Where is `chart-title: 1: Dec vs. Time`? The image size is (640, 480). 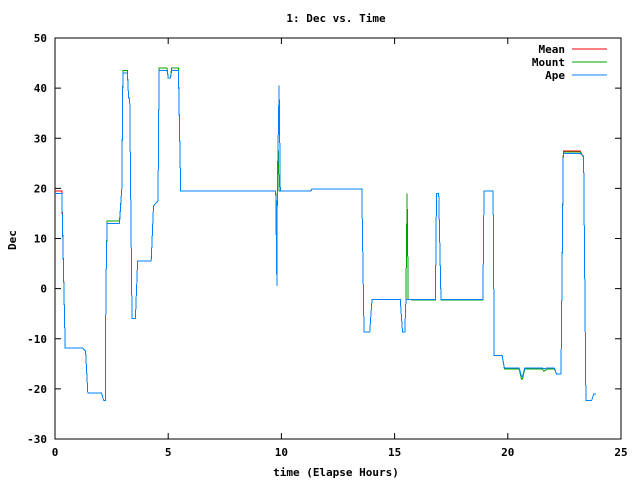
chart-title: 1: Dec vs. Time is located at coordinates (336, 18).